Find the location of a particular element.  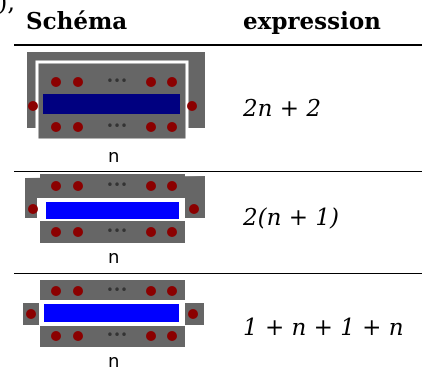

expression-2: 2(n + 1) is located at coordinates (291, 218).